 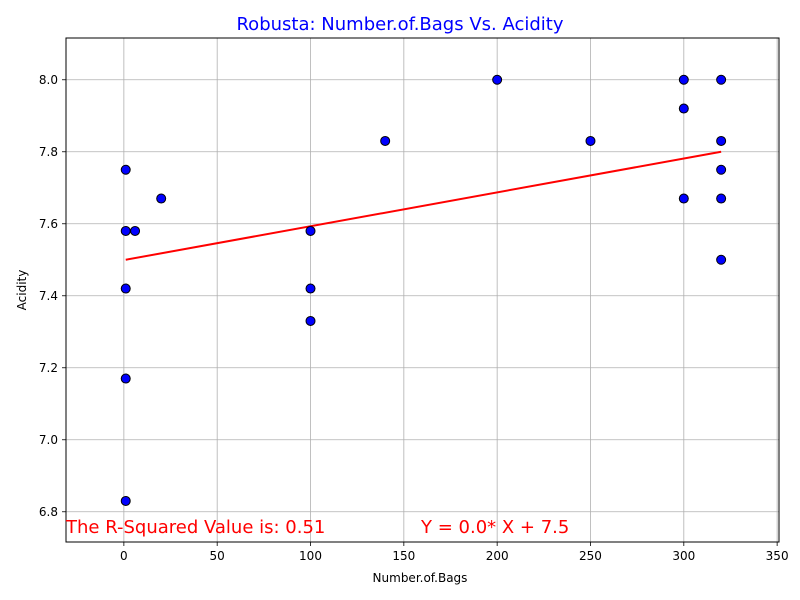 I want to click on x-tick-label: 250, so click(x=590, y=556).